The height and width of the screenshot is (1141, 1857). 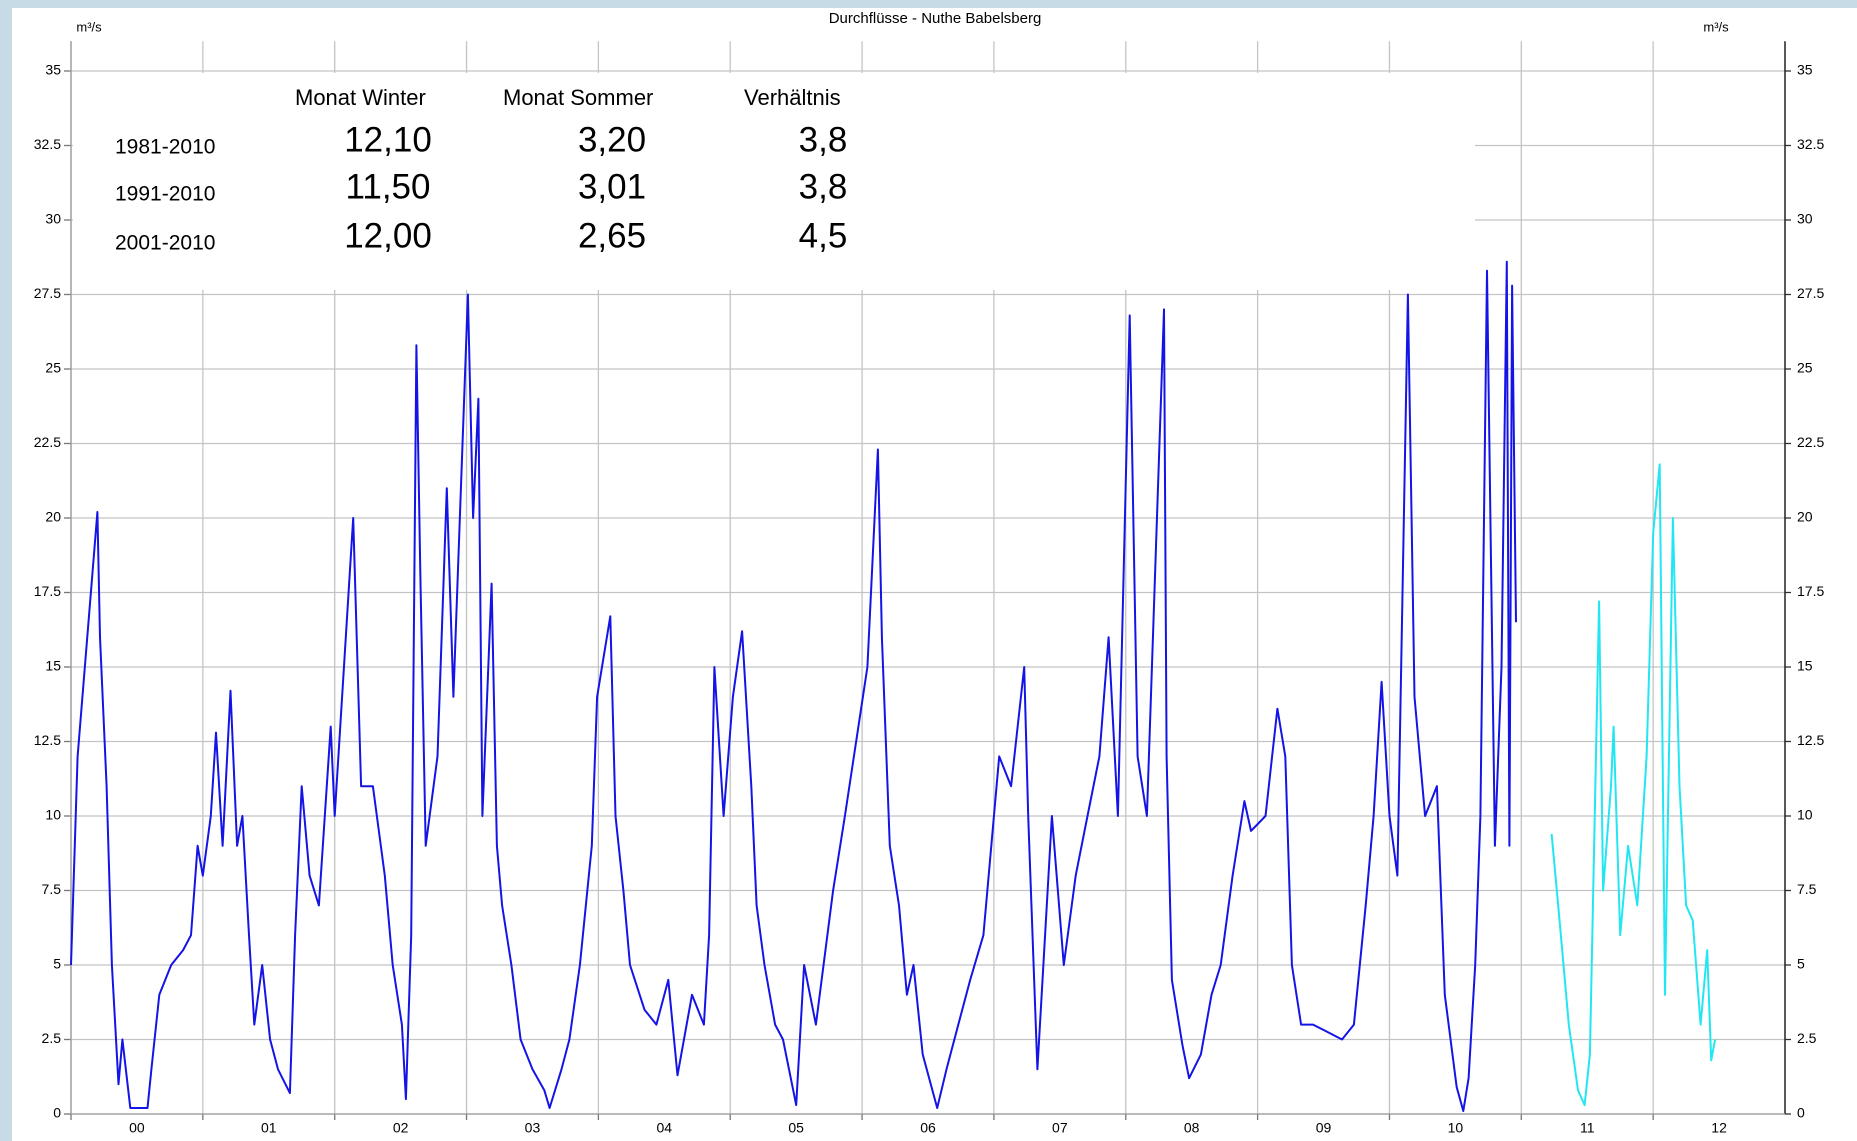 What do you see at coordinates (269, 1128) in the screenshot?
I see `x-tick-label: 01` at bounding box center [269, 1128].